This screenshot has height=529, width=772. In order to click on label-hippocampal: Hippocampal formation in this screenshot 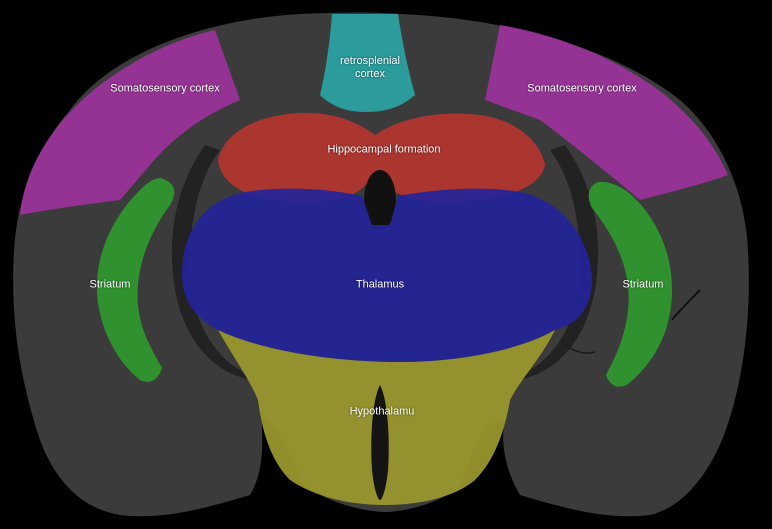, I will do `click(384, 149)`.